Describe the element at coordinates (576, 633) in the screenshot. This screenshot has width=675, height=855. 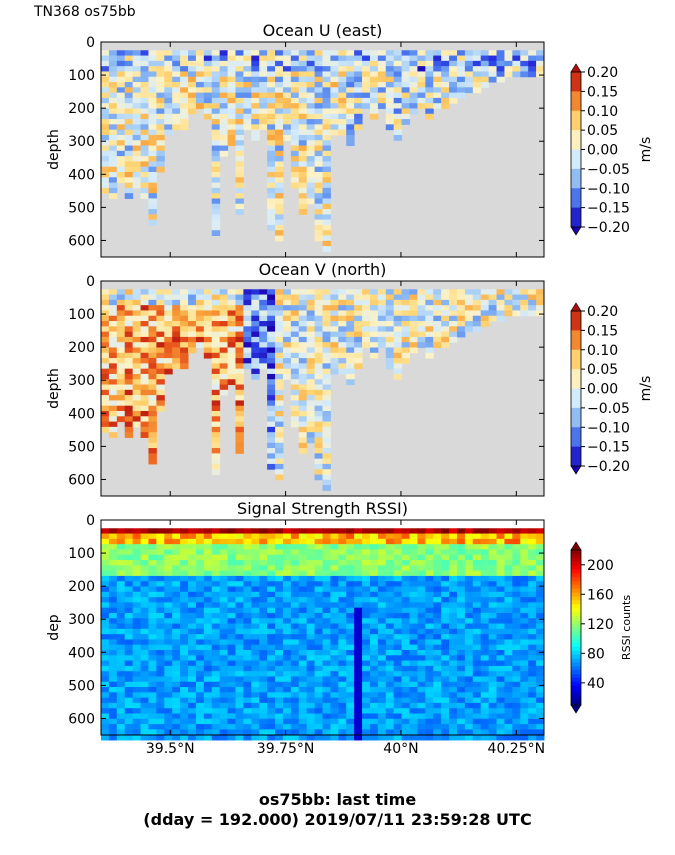
I see `colorbar-segment` at that location.